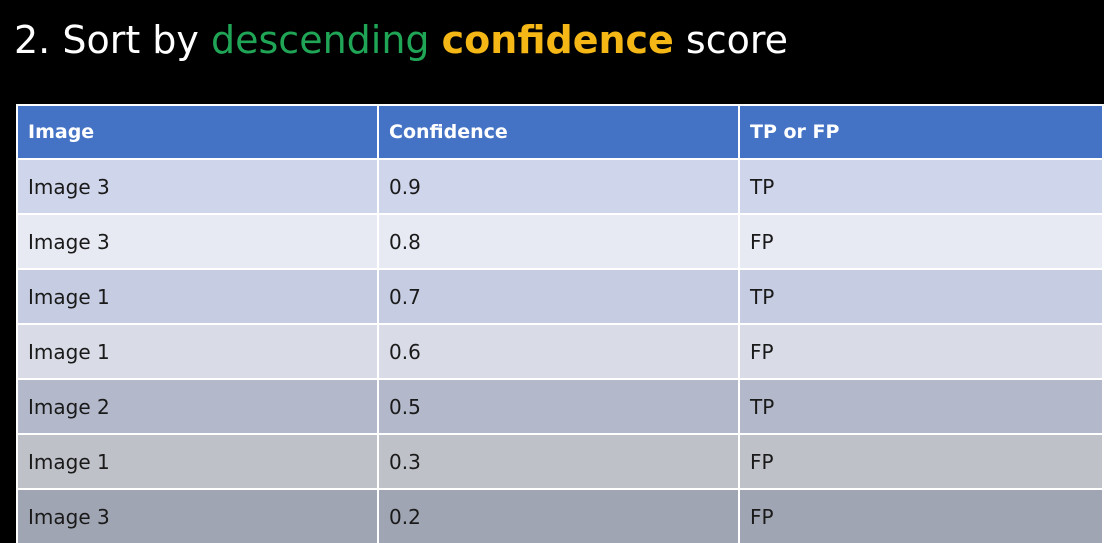  I want to click on header-row: Image Confidence TP or FP, so click(560, 132).